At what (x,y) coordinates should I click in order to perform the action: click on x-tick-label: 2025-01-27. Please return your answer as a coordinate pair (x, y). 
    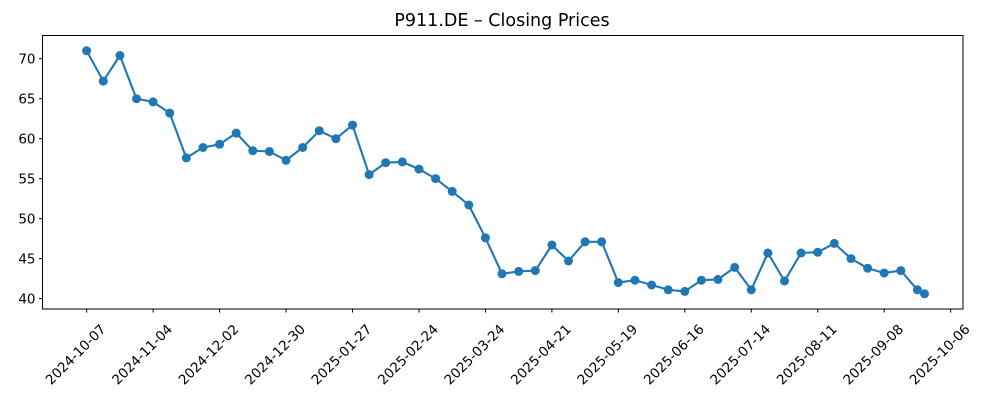
    Looking at the image, I should click on (342, 355).